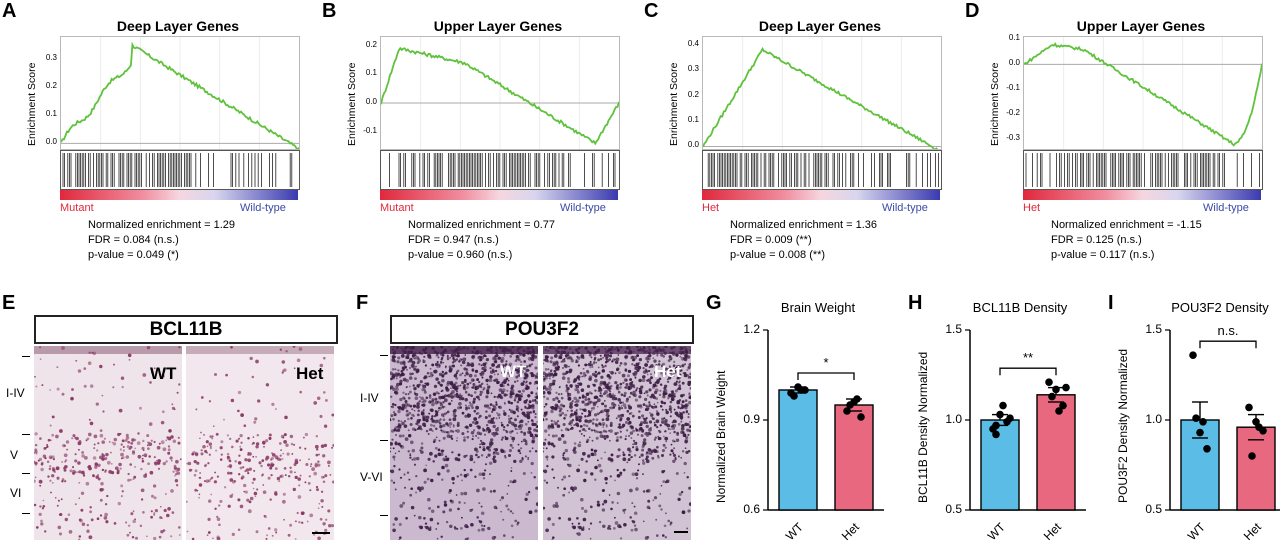  What do you see at coordinates (674, 104) in the screenshot?
I see `gsea-y-axis-label: Enrichment Score` at bounding box center [674, 104].